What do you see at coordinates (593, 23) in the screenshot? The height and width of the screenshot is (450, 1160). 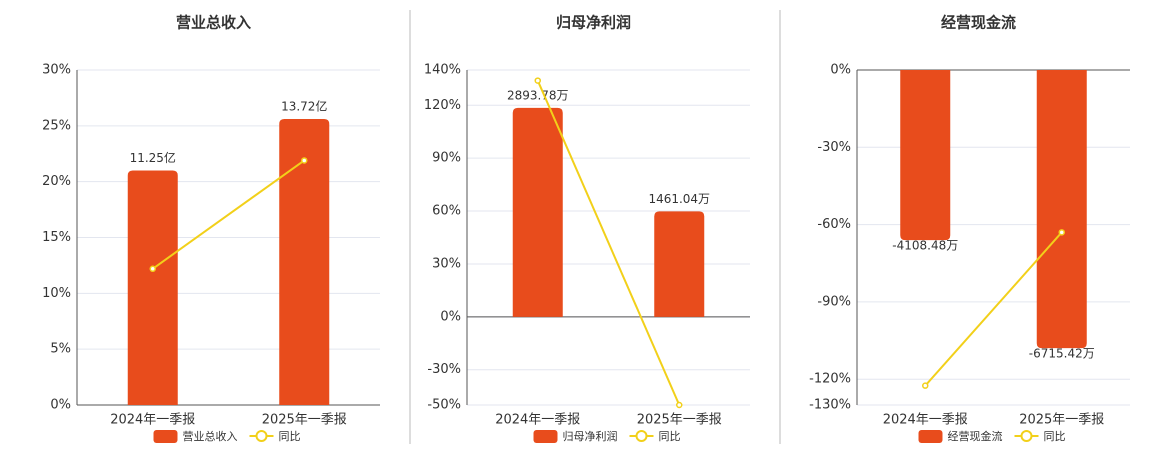 I see `chart-title: 归母净利润` at bounding box center [593, 23].